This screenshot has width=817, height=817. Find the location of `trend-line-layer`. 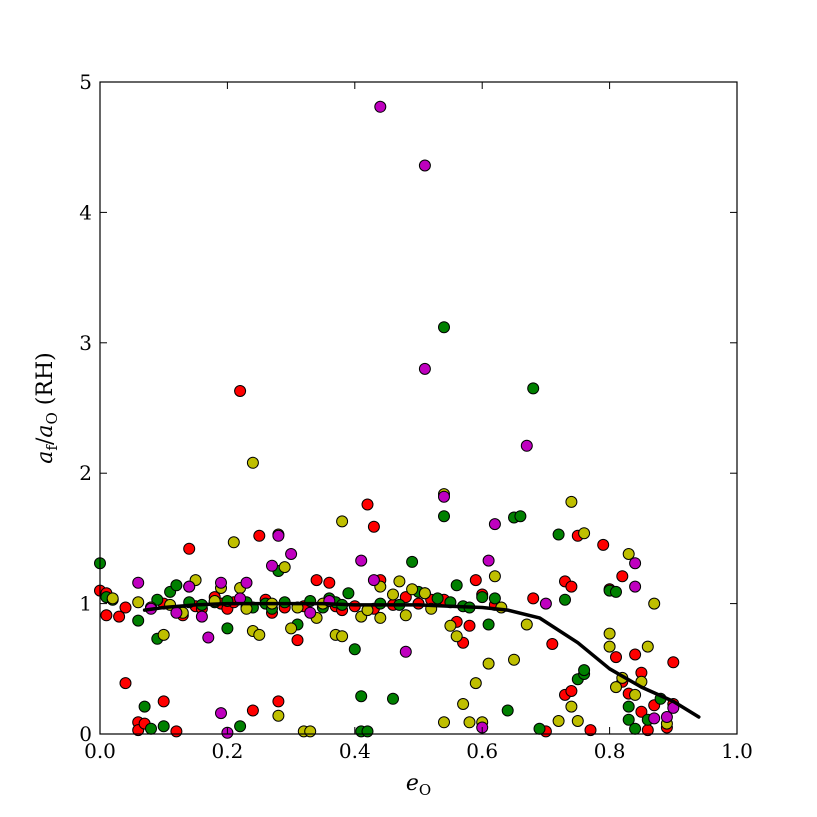

trend-line-layer is located at coordinates (421, 660).